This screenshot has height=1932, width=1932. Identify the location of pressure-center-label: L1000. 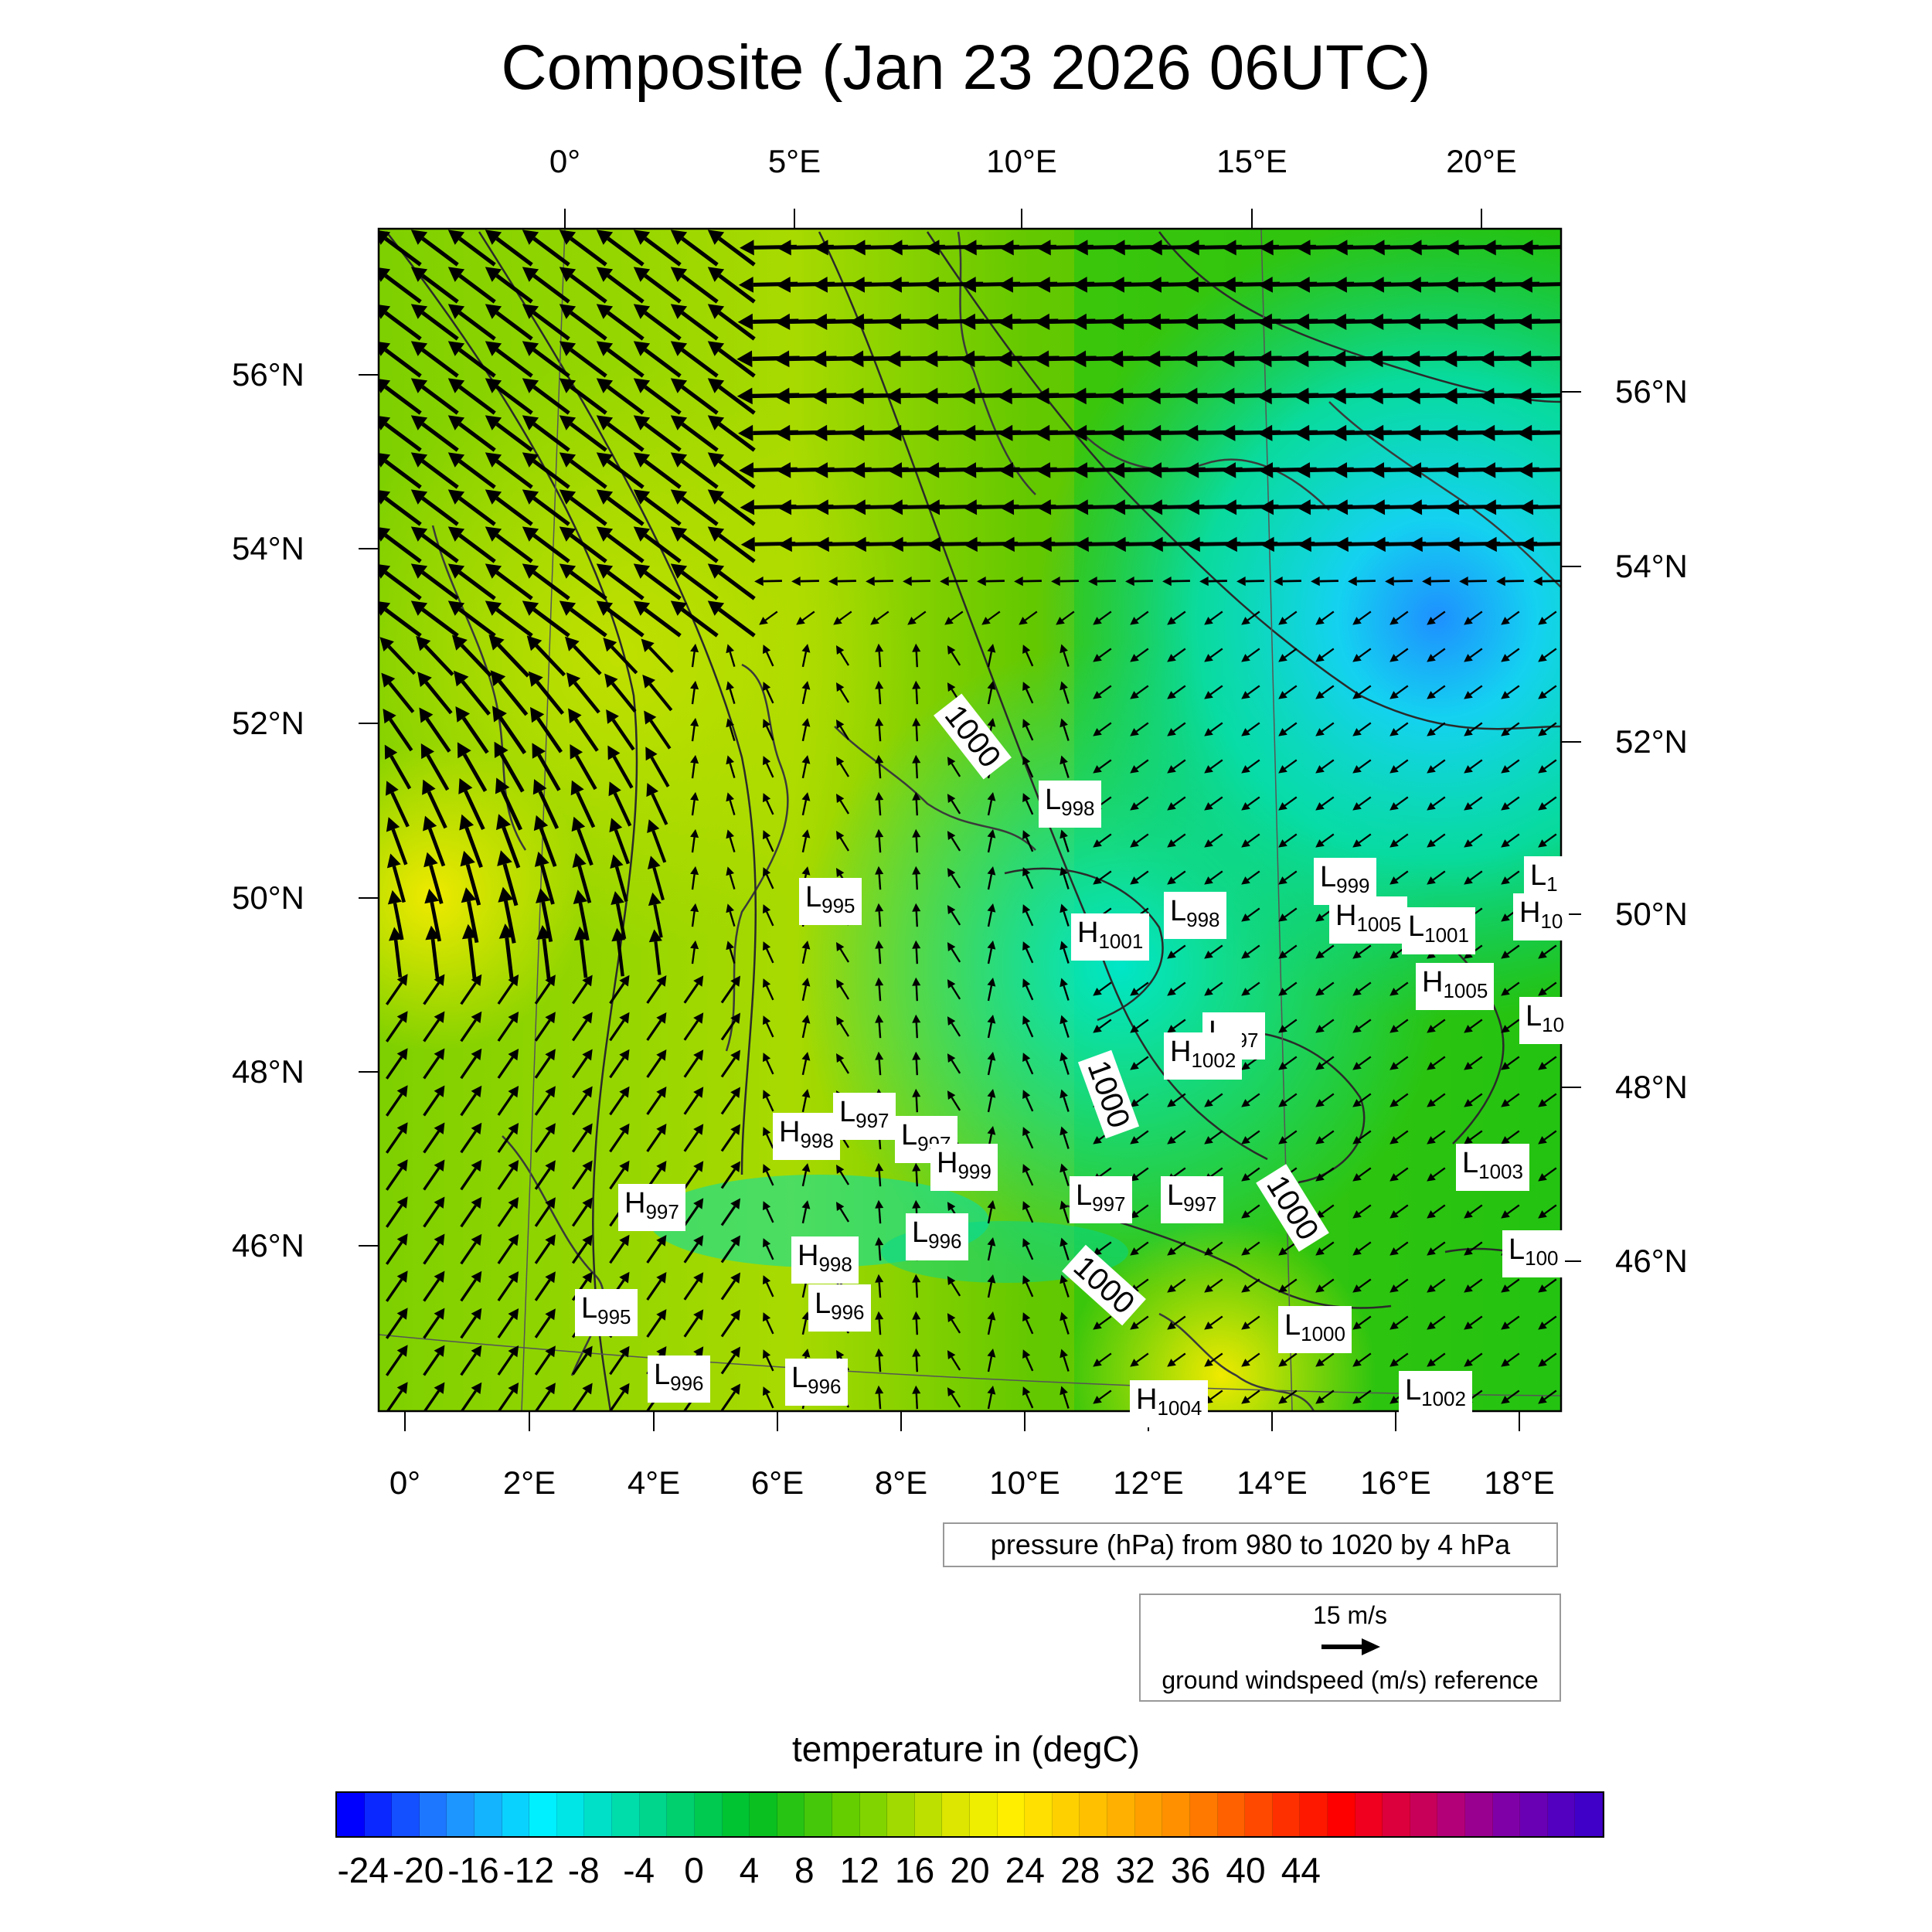
(1315, 1329).